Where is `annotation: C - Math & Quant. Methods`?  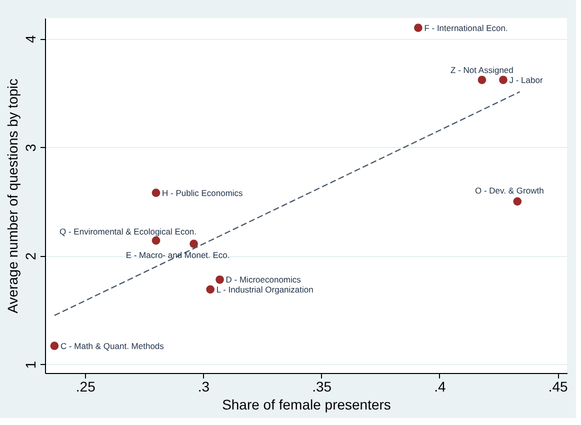
annotation: C - Math & Quant. Methods is located at coordinates (112, 345).